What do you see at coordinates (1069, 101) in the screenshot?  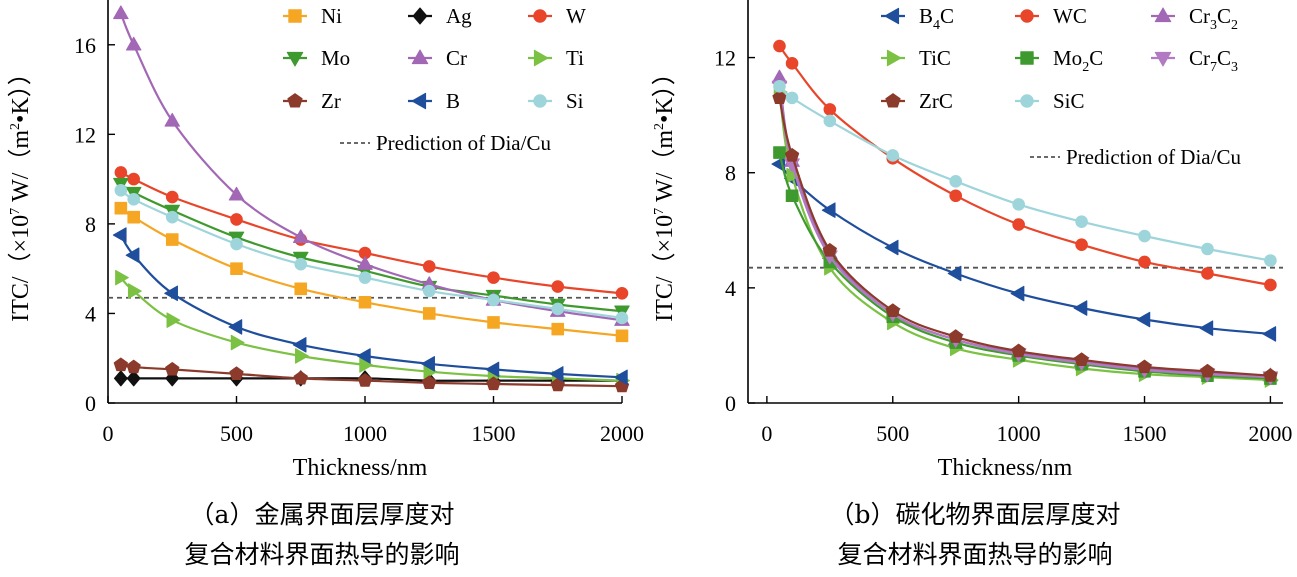 I see `legend-label: SiC` at bounding box center [1069, 101].